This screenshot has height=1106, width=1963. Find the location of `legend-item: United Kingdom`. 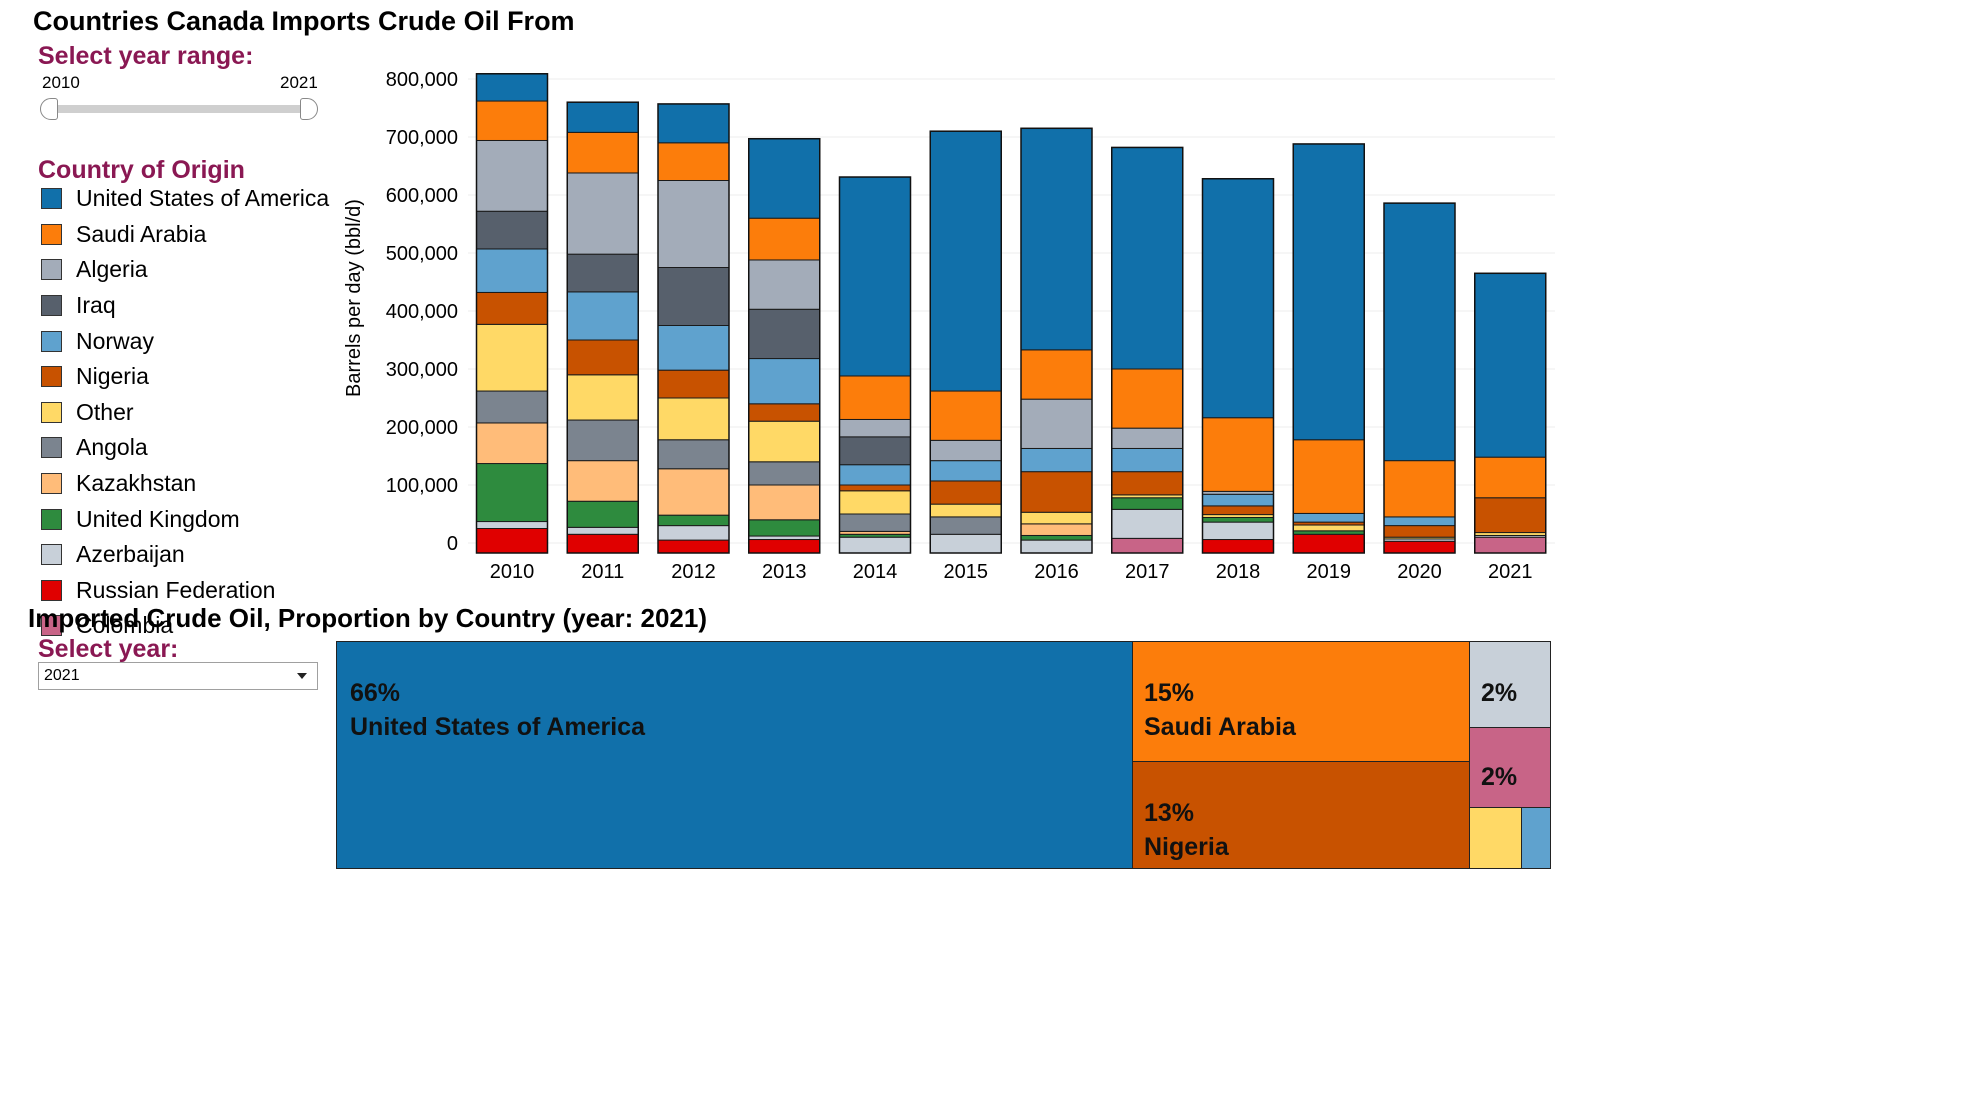

legend-item: United Kingdom is located at coordinates (185, 519).